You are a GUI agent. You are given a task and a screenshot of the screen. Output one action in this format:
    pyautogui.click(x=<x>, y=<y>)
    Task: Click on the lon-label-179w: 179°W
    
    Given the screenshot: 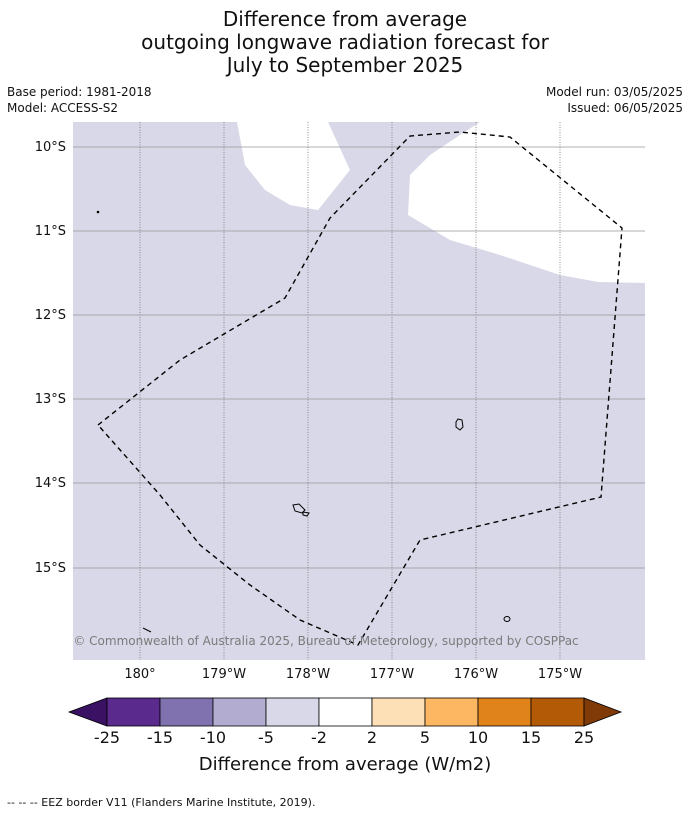 What is the action you would take?
    pyautogui.click(x=224, y=674)
    